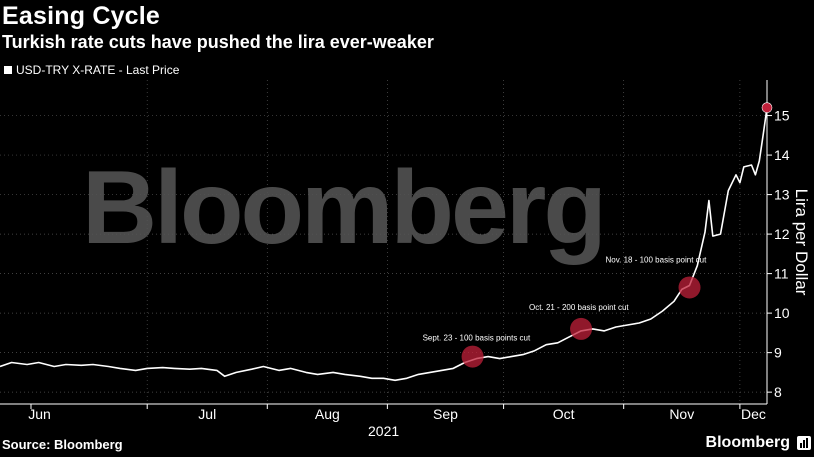  I want to click on x-tick-label: Jun, so click(39, 414).